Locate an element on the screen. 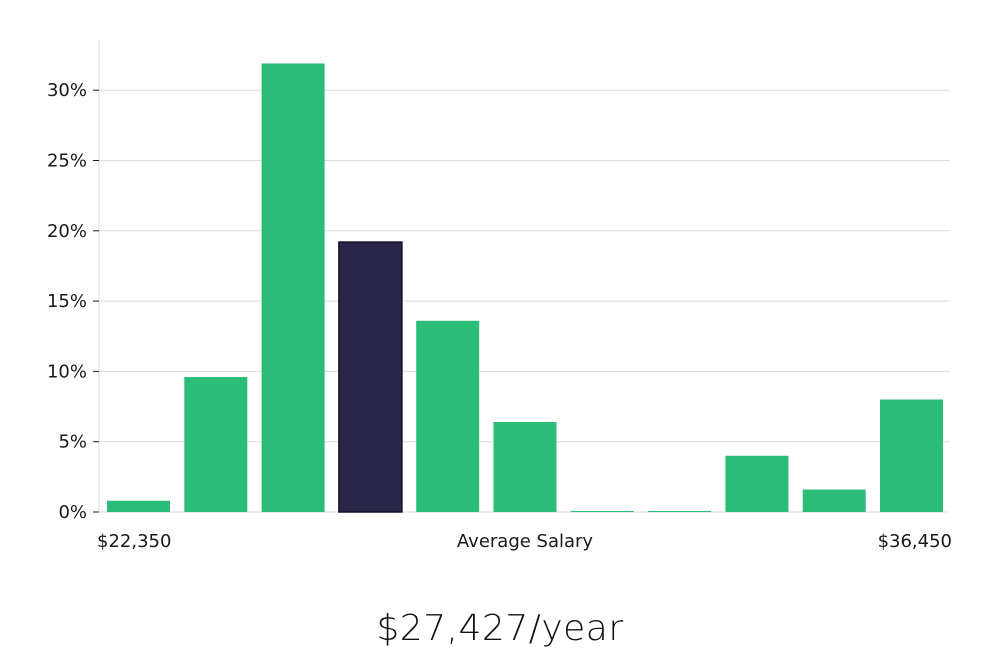 Image resolution: width=1000 pixels, height=660 pixels. y-tick-label: 20% is located at coordinates (67, 231).